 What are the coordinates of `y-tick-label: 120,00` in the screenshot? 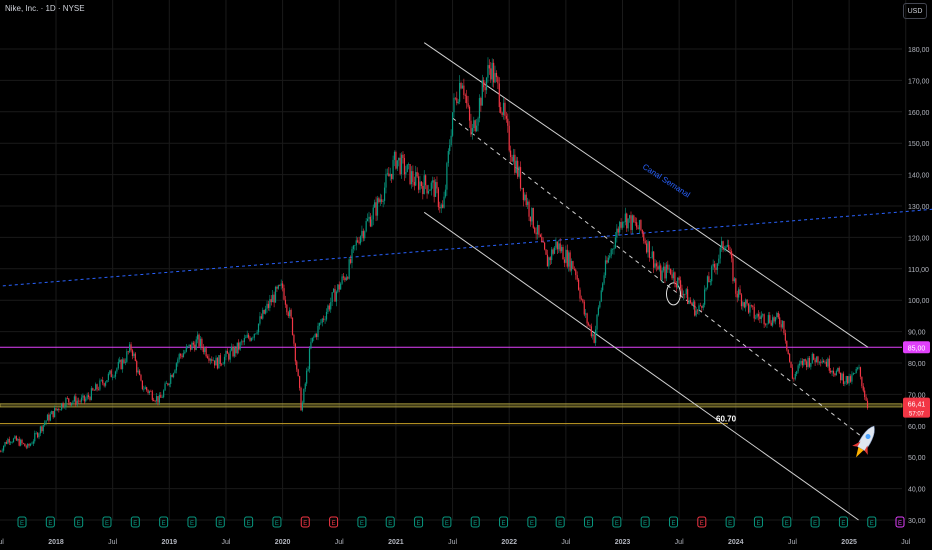 It's located at (919, 238).